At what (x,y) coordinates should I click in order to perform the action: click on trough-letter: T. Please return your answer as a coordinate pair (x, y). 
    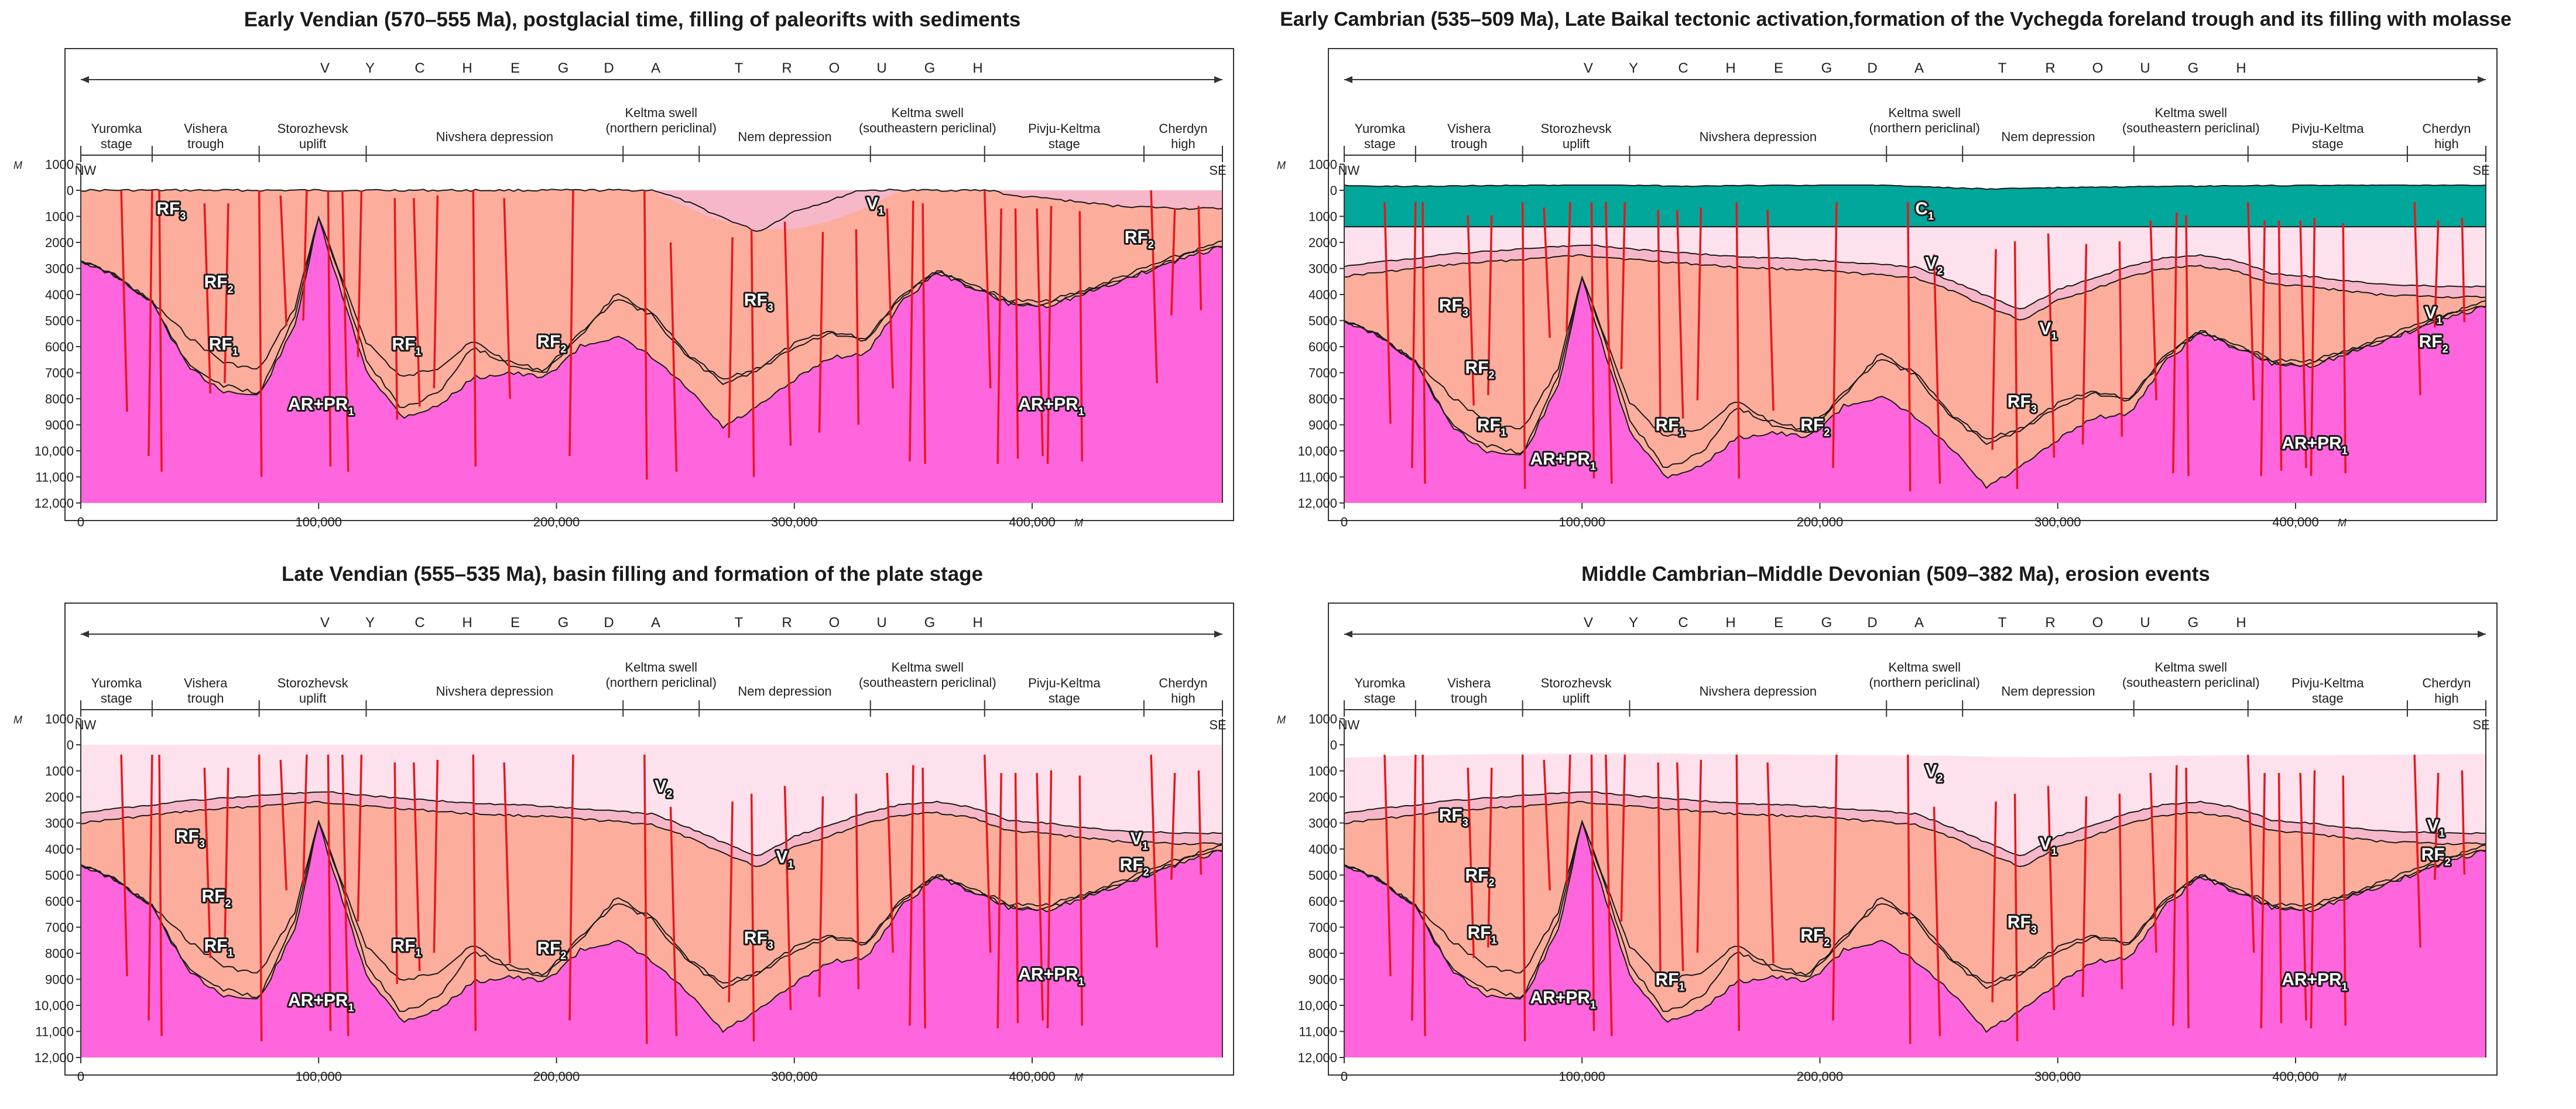
    Looking at the image, I should click on (739, 623).